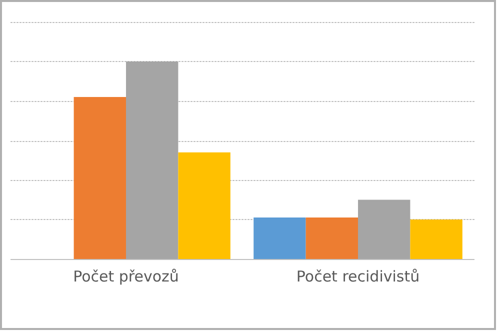 This screenshot has width=500, height=334. What do you see at coordinates (358, 277) in the screenshot?
I see `x-tick-label: Počet recidivistů` at bounding box center [358, 277].